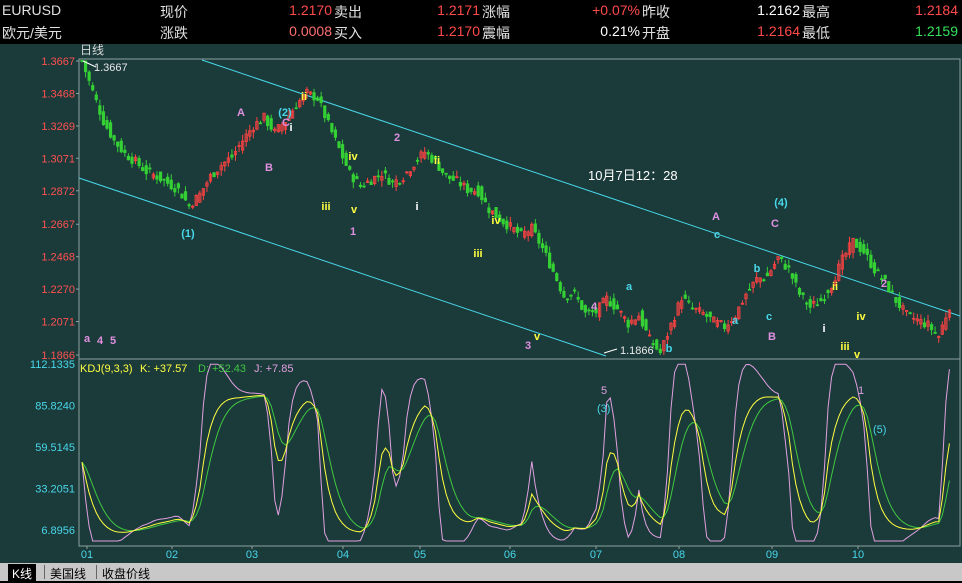  What do you see at coordinates (174, 33) in the screenshot?
I see `label-change: 涨跌` at bounding box center [174, 33].